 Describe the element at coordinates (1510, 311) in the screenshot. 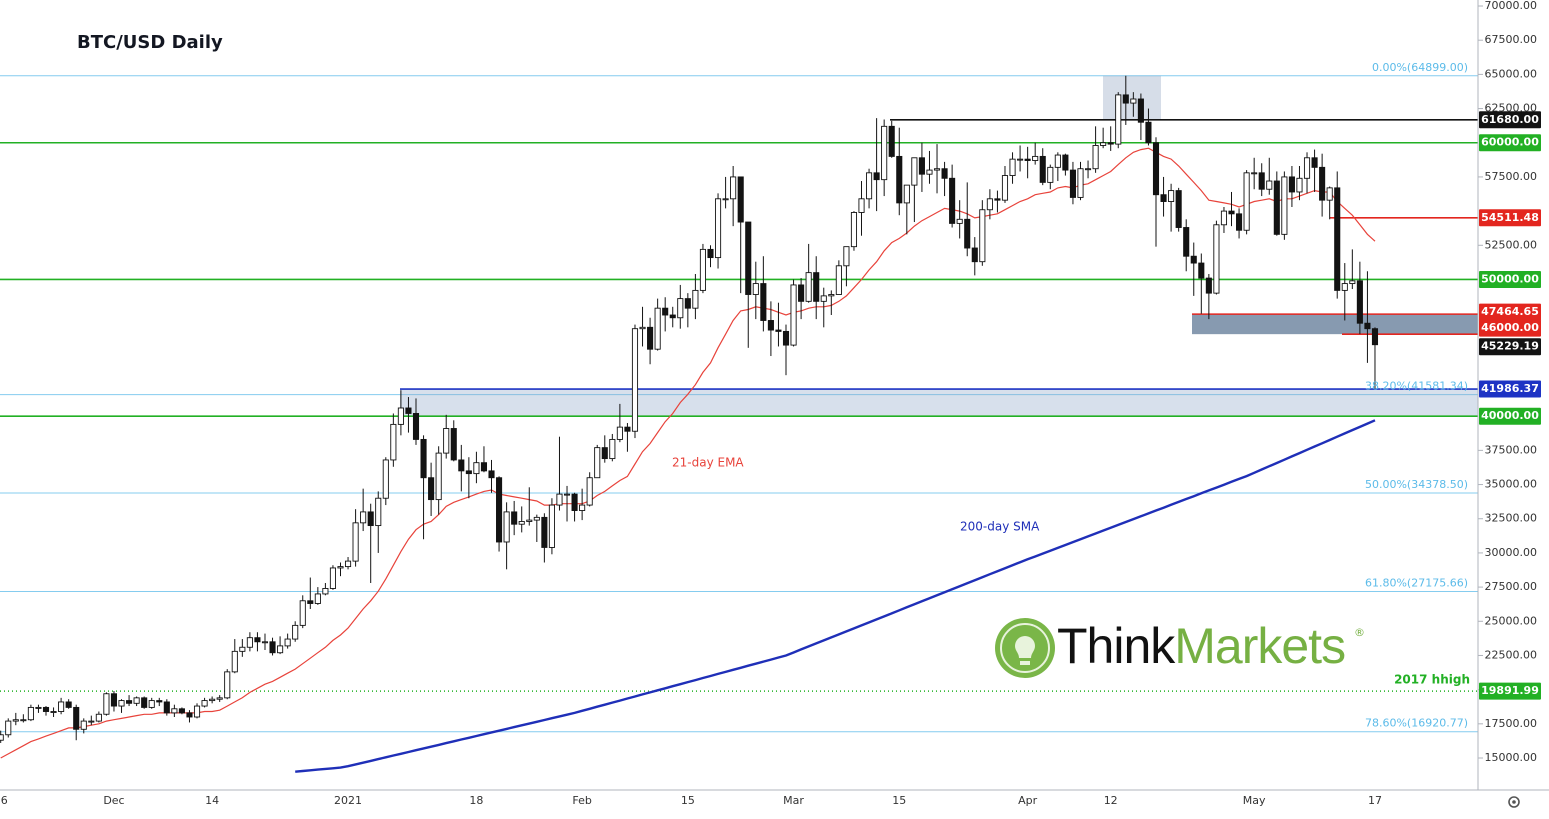

I see `level-label: 47464.65` at that location.